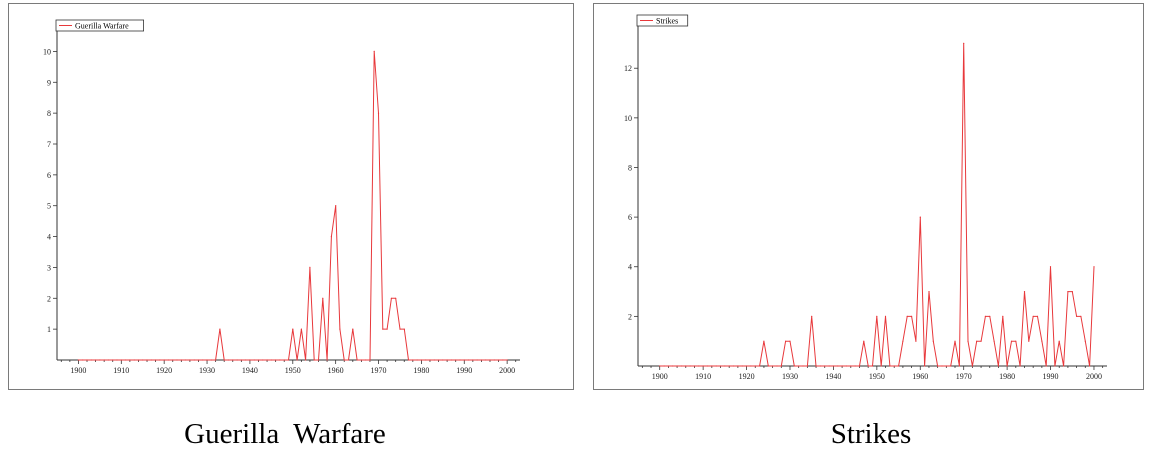 Image resolution: width=1151 pixels, height=453 pixels. Describe the element at coordinates (964, 376) in the screenshot. I see `x-tick-label: 1970` at that location.